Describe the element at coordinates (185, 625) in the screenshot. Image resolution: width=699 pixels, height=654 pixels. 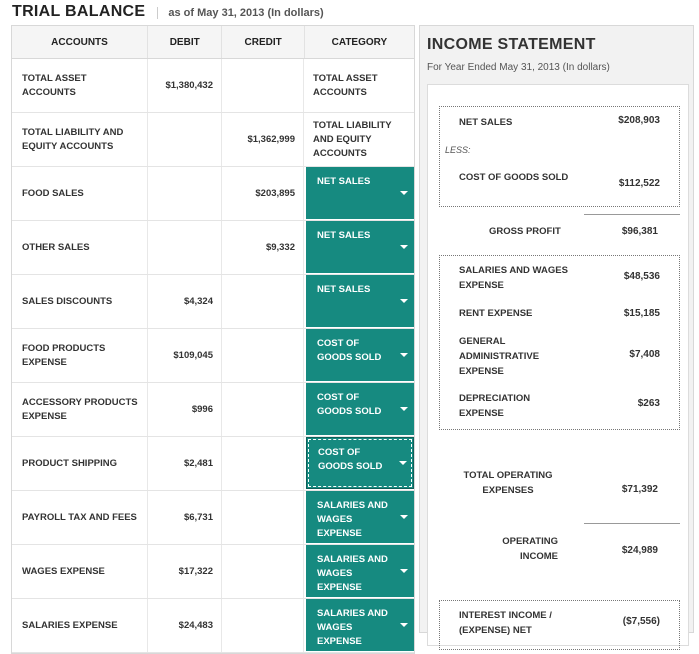
I see `debit-value: $24,483` at that location.